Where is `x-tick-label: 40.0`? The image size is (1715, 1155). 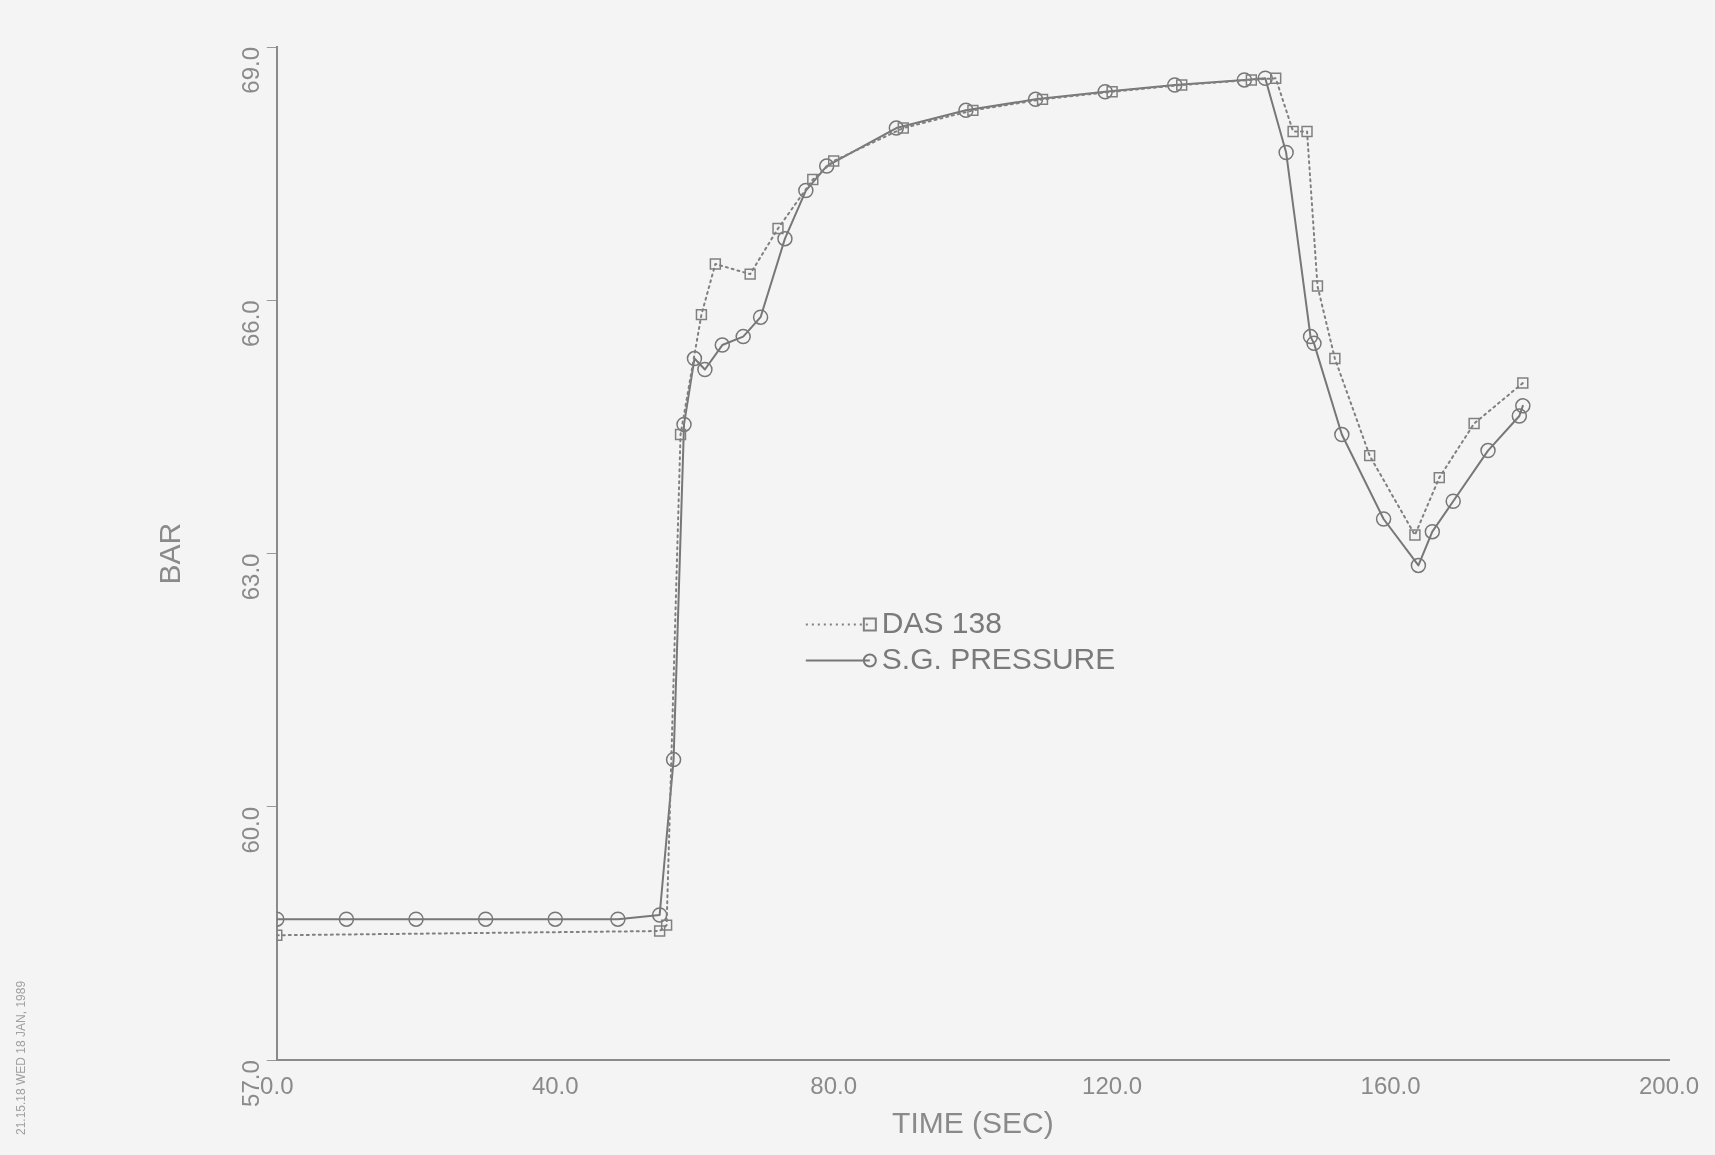 x-tick-label: 40.0 is located at coordinates (555, 1086).